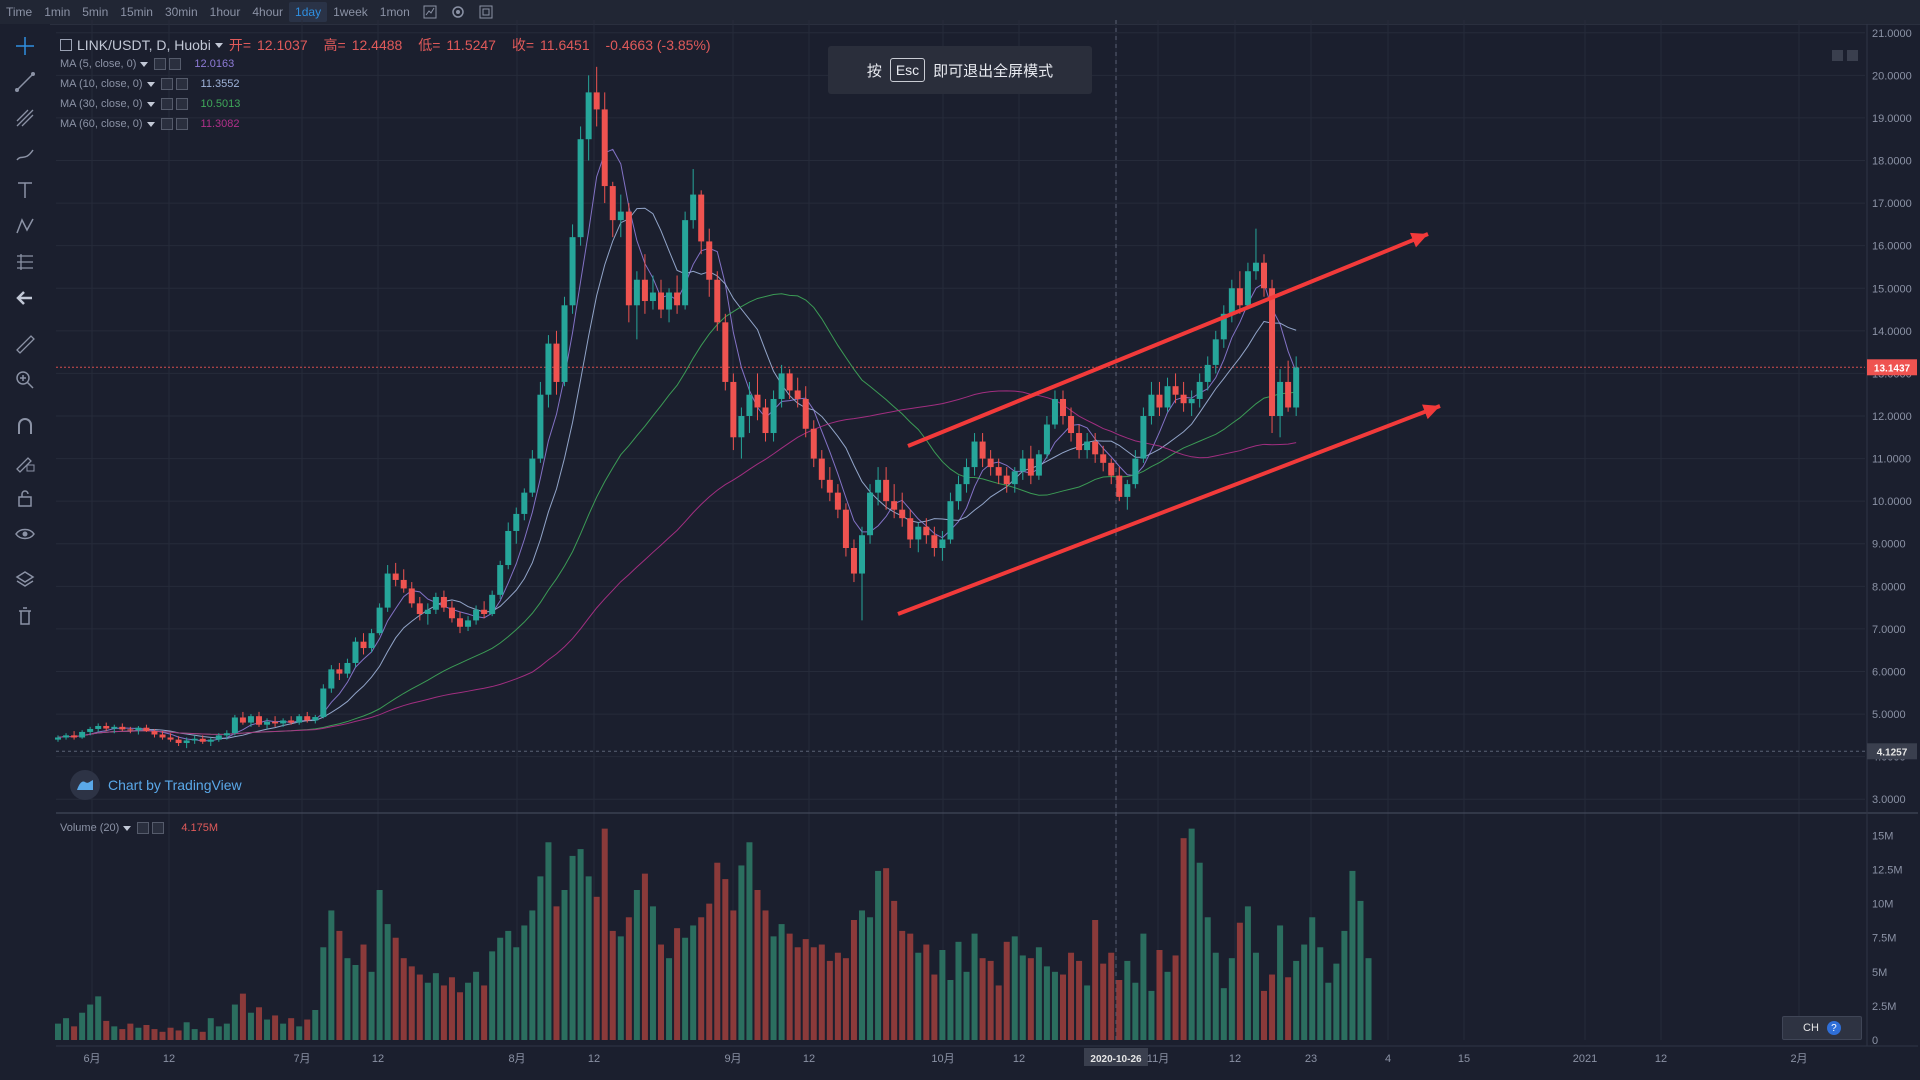 Image resolution: width=1920 pixels, height=1080 pixels. Describe the element at coordinates (144, 45) in the screenshot. I see `symbol-title: LINK/USDT, D, Huobi` at that location.